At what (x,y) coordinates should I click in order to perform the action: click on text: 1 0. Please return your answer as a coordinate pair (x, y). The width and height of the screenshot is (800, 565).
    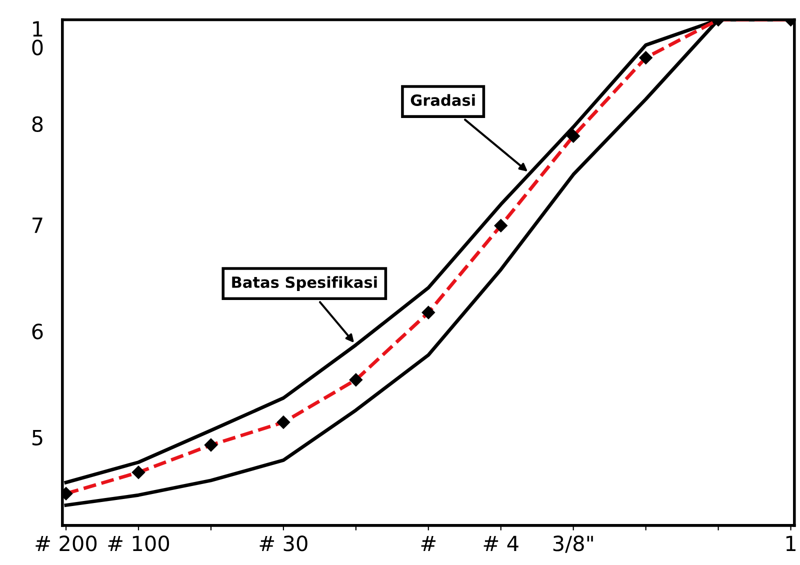
    Looking at the image, I should click on (37, 38).